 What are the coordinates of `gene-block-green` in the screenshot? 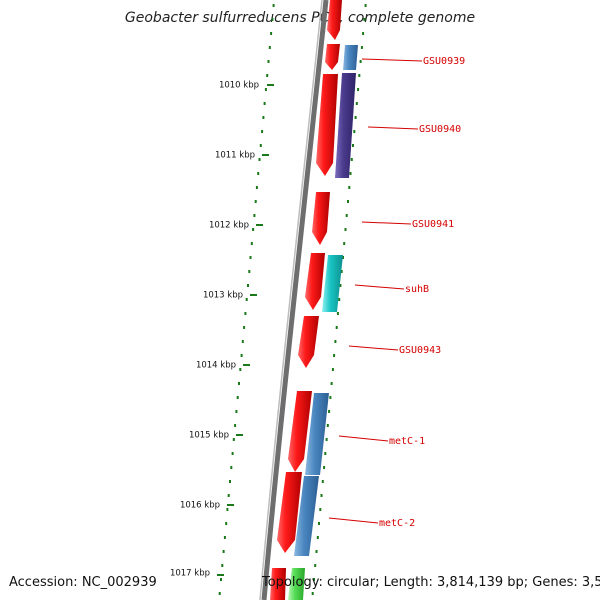 It's located at (296, 584).